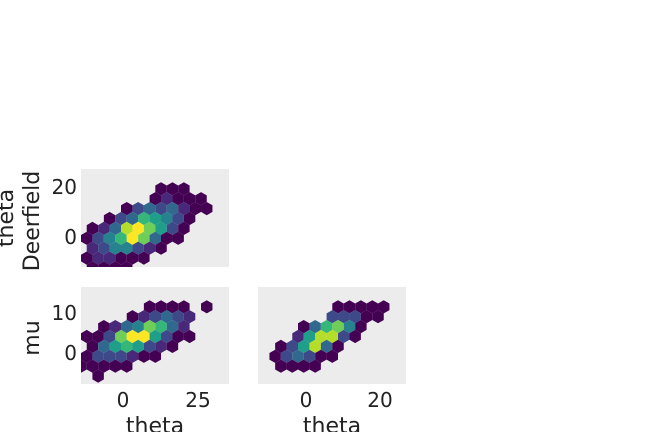 The image size is (648, 432). What do you see at coordinates (9, 218) in the screenshot?
I see `y-axis-label-line-1: theta` at bounding box center [9, 218].